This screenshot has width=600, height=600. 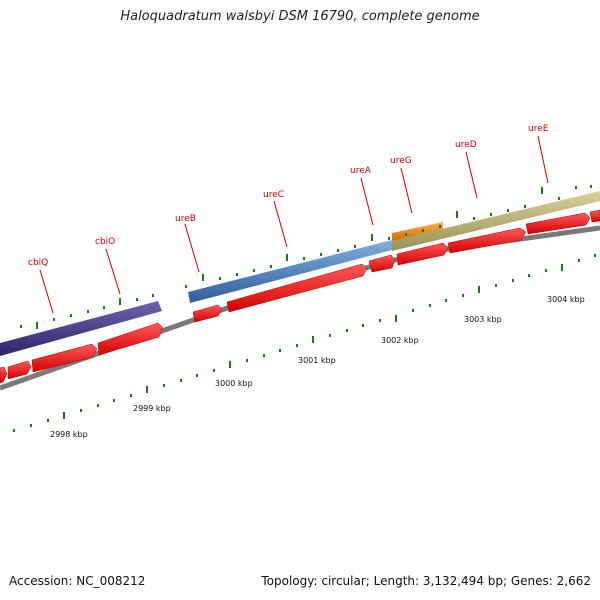 What do you see at coordinates (566, 299) in the screenshot?
I see `scale-label-3004: 3004 kbp` at bounding box center [566, 299].